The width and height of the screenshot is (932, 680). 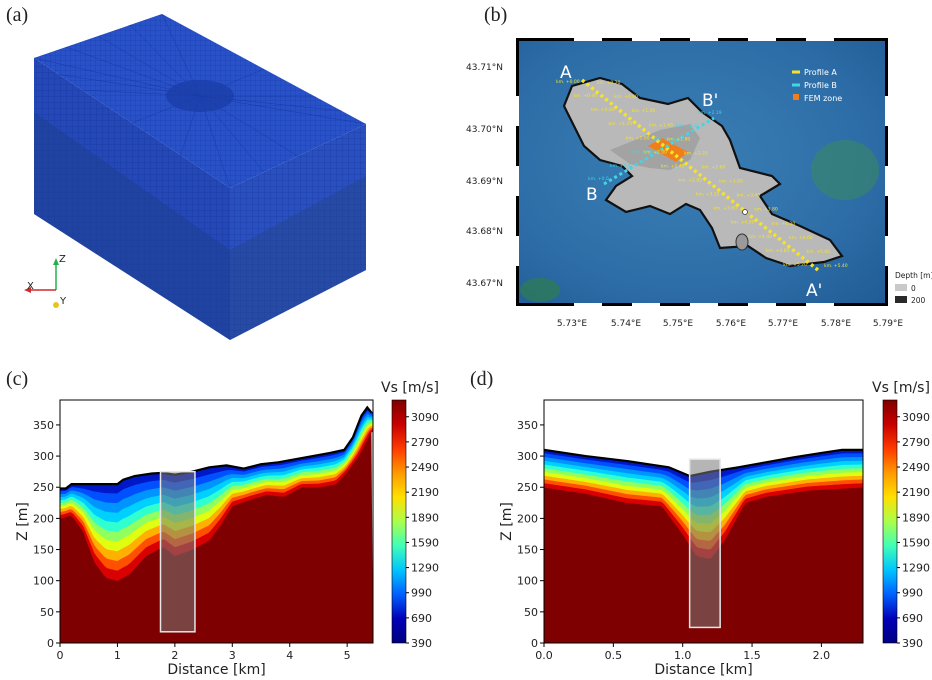 I want to click on legend-fem-zone: FEM zone, so click(x=823, y=98).